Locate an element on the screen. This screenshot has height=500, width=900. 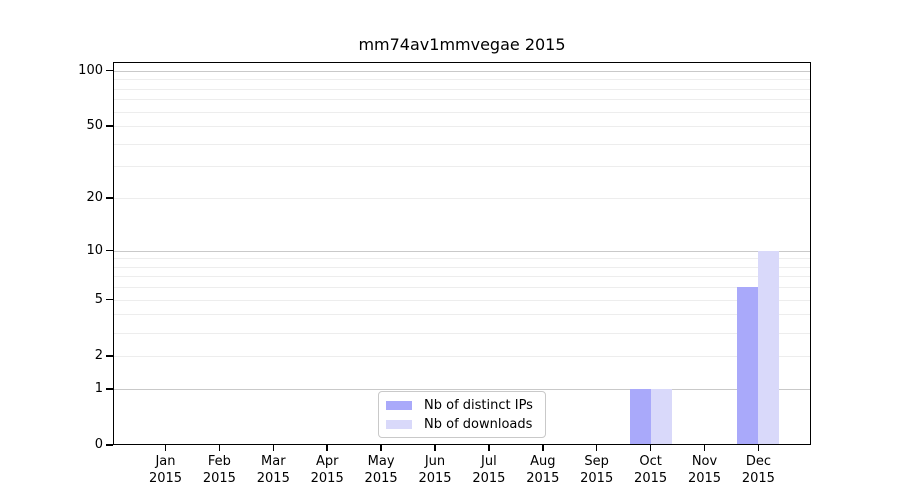
legend-item-downloads: Nb of downloads is located at coordinates (465, 424).